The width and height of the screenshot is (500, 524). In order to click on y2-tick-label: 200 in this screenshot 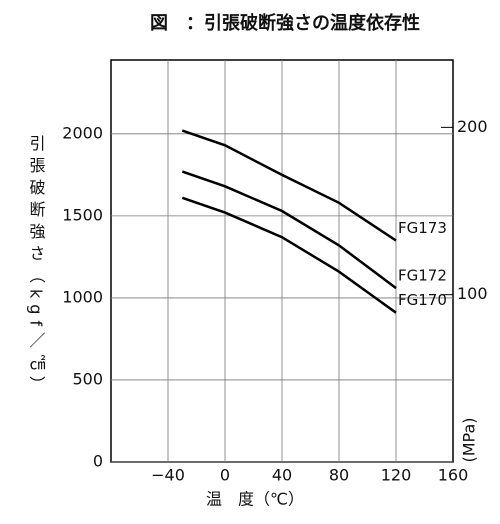, I will do `click(472, 126)`.